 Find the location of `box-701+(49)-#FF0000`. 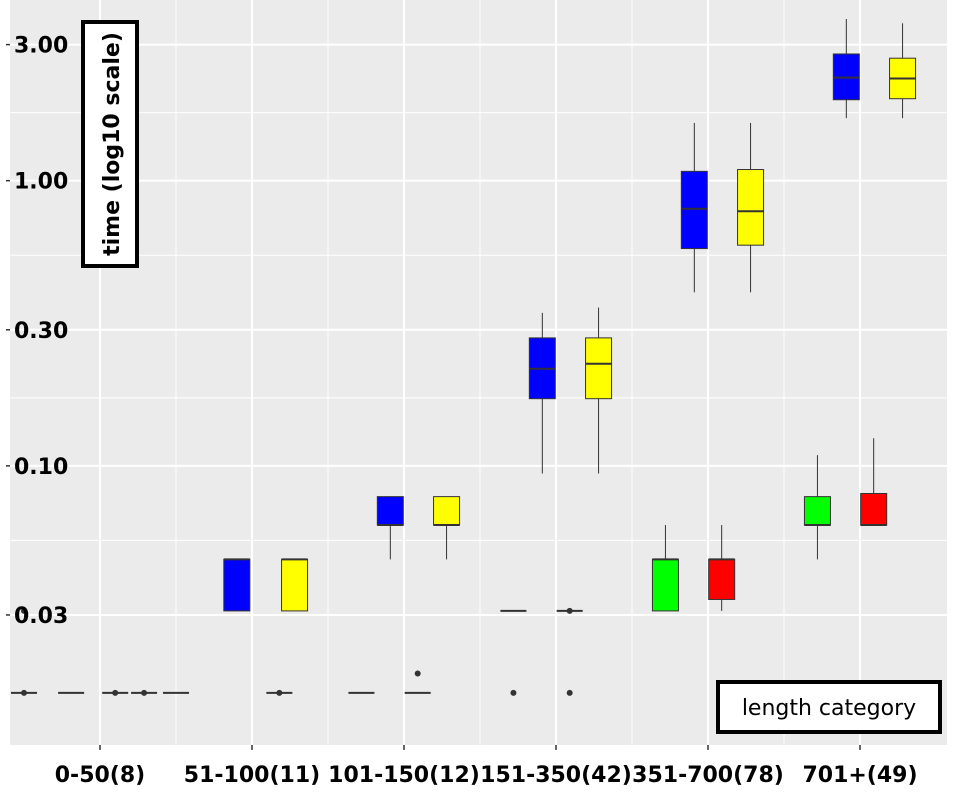

box-701+(49)-#FF0000 is located at coordinates (874, 482).